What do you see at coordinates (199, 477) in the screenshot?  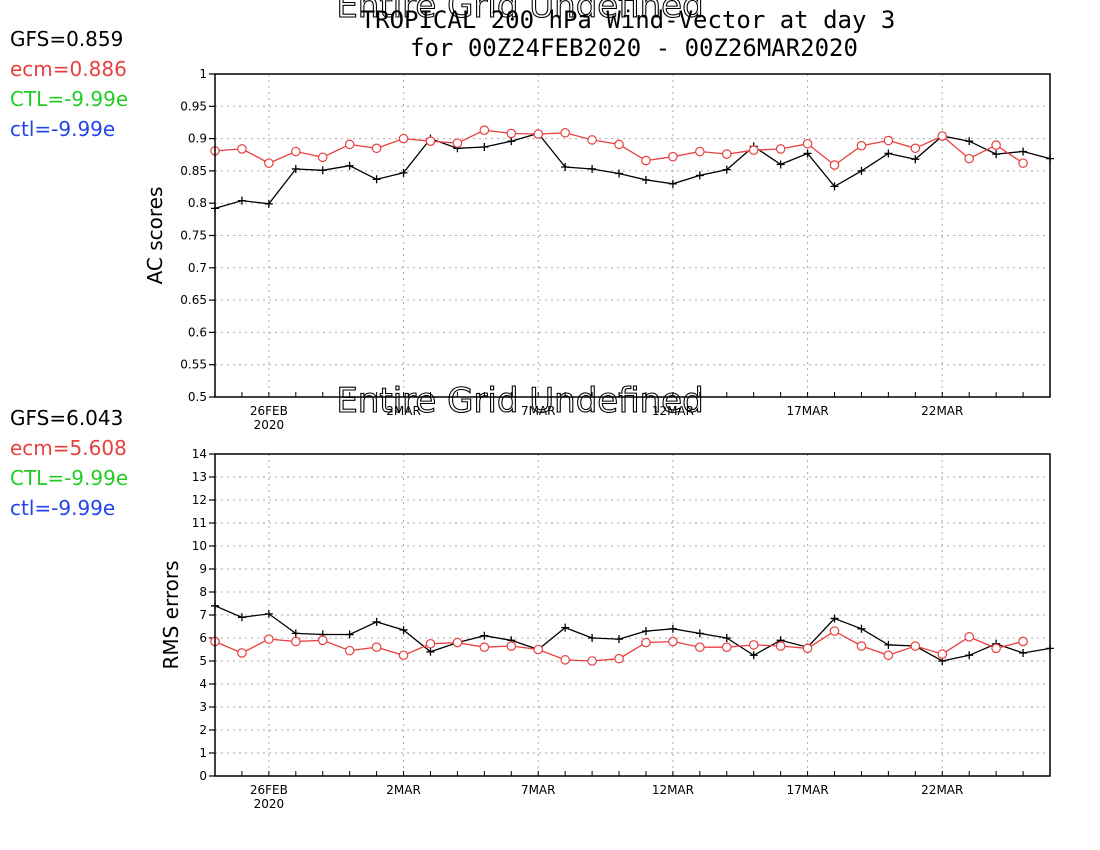 I see `y-tick-label: 13` at bounding box center [199, 477].